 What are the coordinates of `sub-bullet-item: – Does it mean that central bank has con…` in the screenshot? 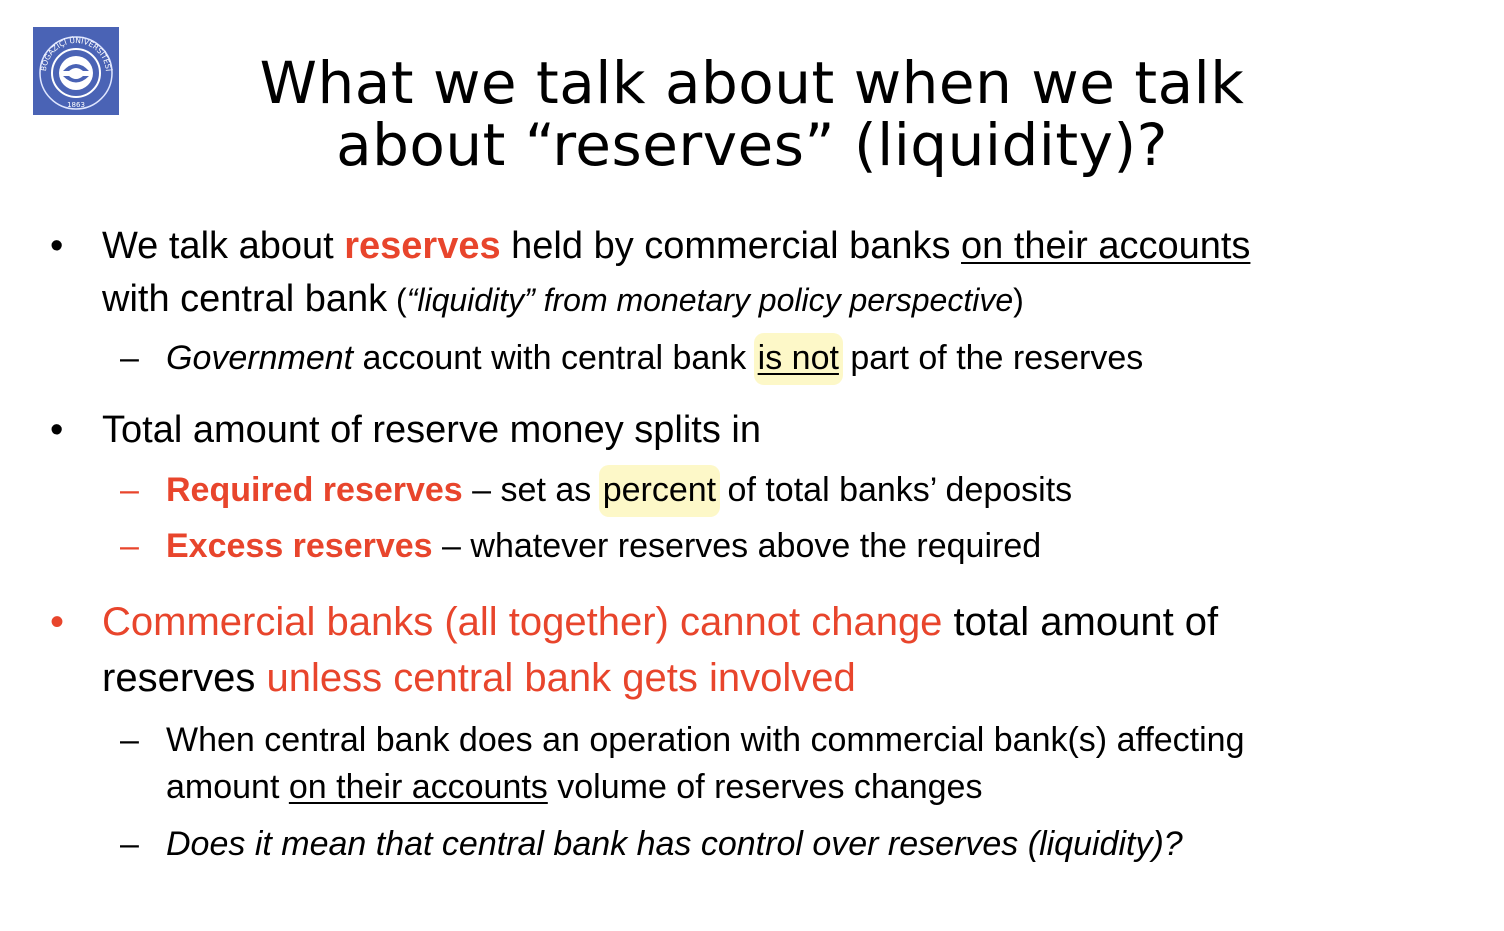 It's located at (651, 844).